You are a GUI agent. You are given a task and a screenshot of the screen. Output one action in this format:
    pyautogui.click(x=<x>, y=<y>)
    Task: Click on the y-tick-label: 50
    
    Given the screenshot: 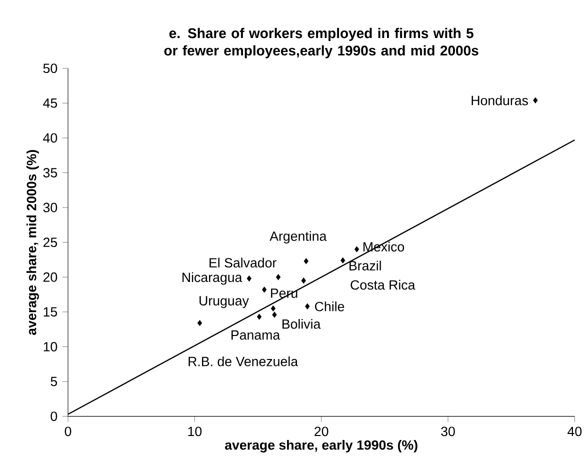 What is the action you would take?
    pyautogui.click(x=50, y=69)
    